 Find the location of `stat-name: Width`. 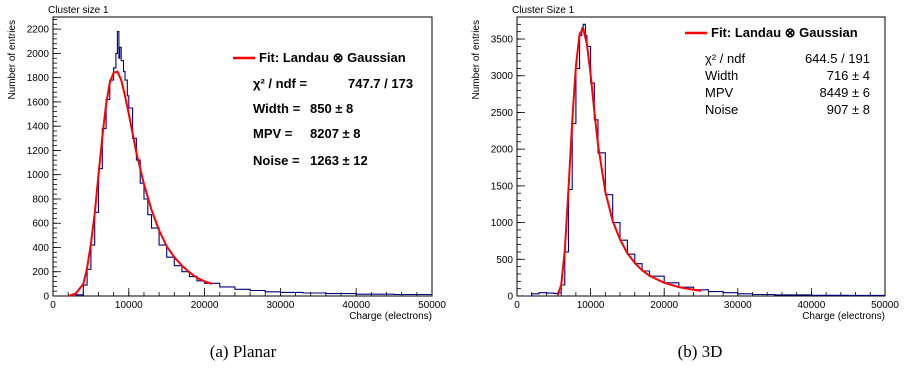

stat-name: Width is located at coordinates (721, 75).